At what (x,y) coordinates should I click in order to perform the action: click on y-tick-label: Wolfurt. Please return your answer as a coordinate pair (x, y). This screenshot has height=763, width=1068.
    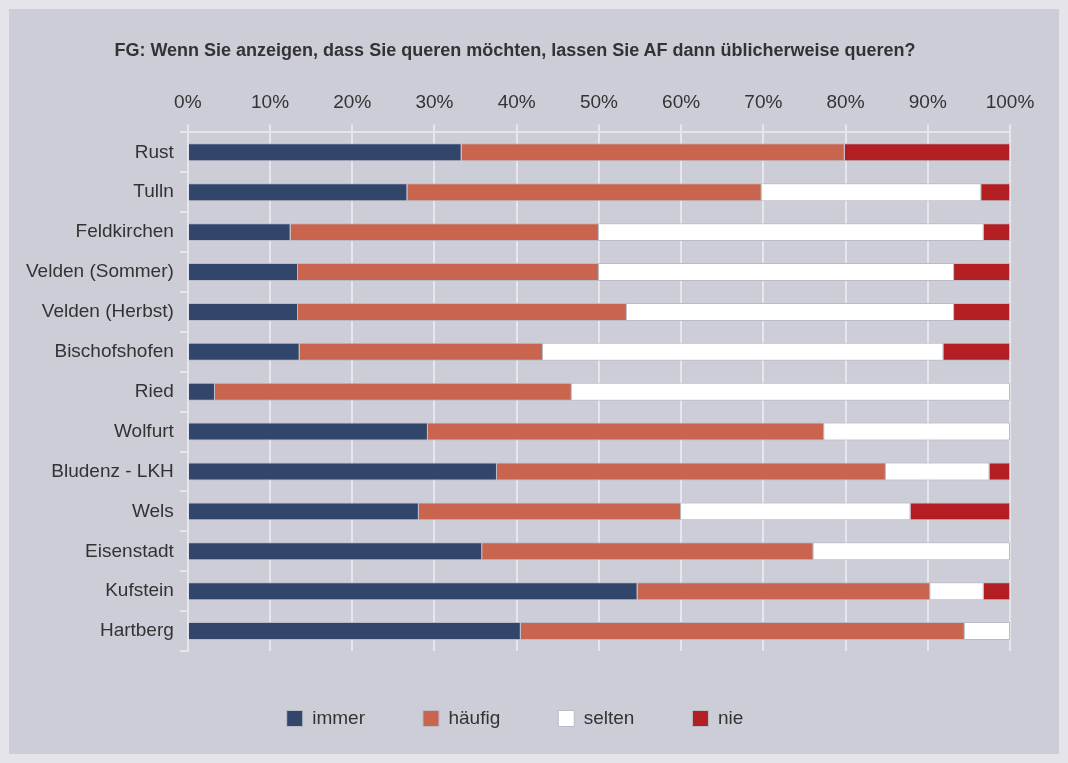
    Looking at the image, I should click on (144, 430).